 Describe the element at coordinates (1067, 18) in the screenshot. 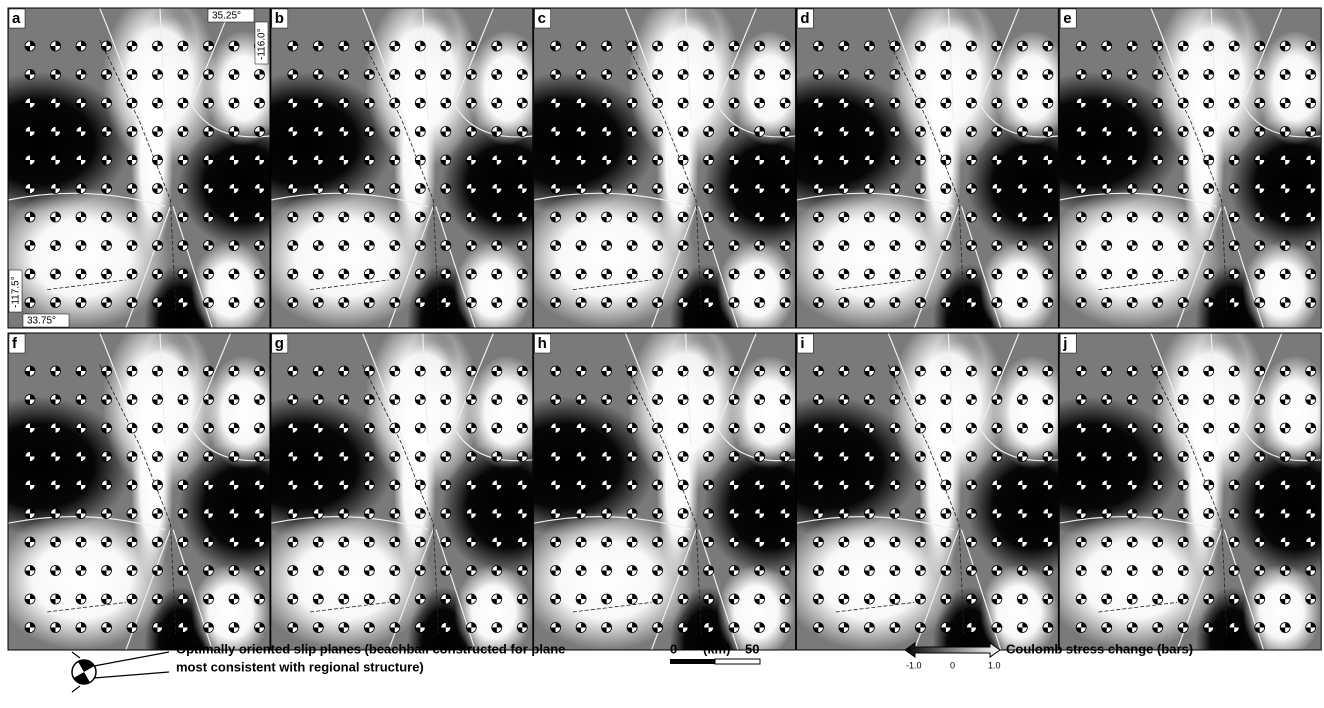

I see `panel-label: e` at that location.